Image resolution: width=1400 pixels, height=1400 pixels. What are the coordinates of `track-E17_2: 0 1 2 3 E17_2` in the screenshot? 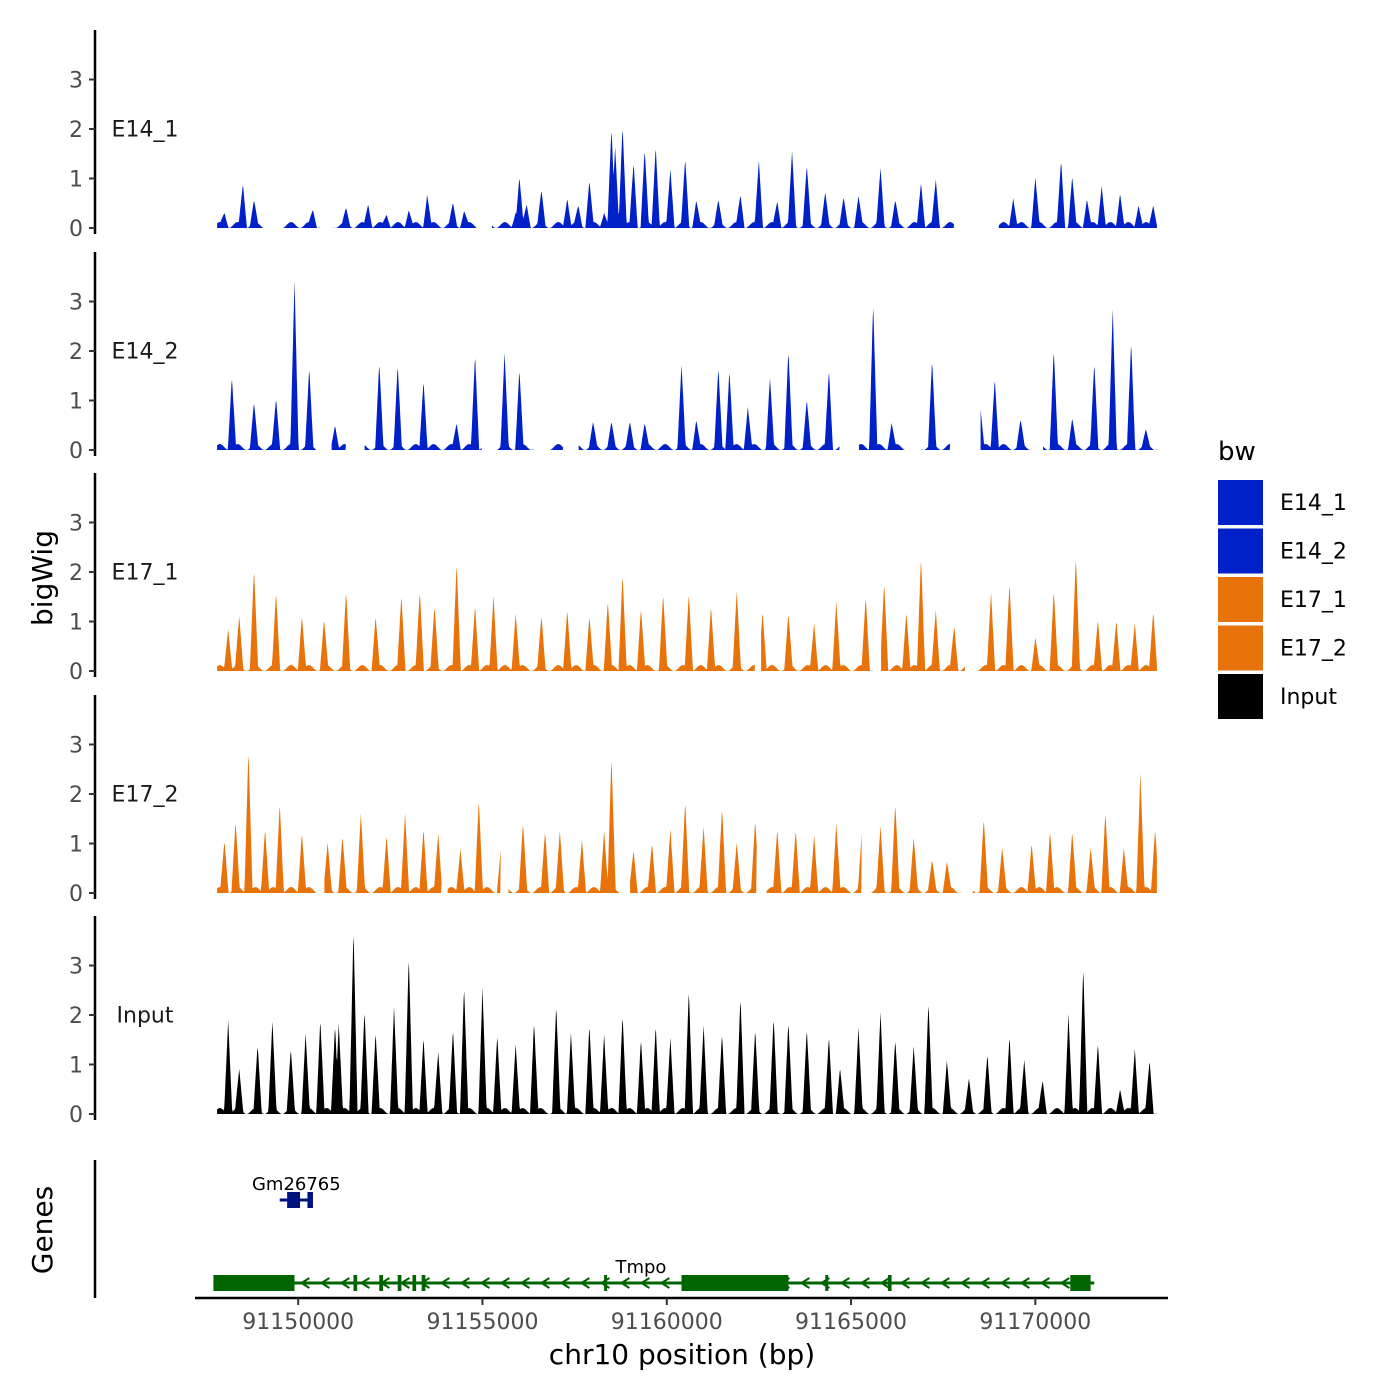 It's located at (613, 801).